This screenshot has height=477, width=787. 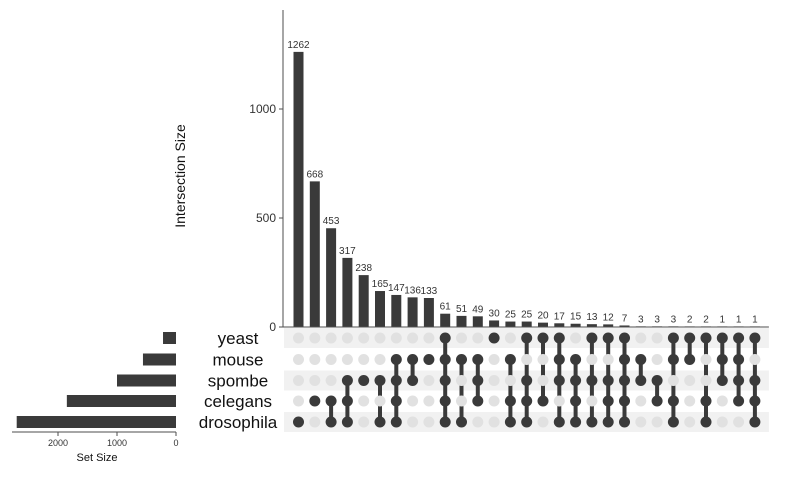 I want to click on bar-value-label: 25, so click(x=527, y=315).